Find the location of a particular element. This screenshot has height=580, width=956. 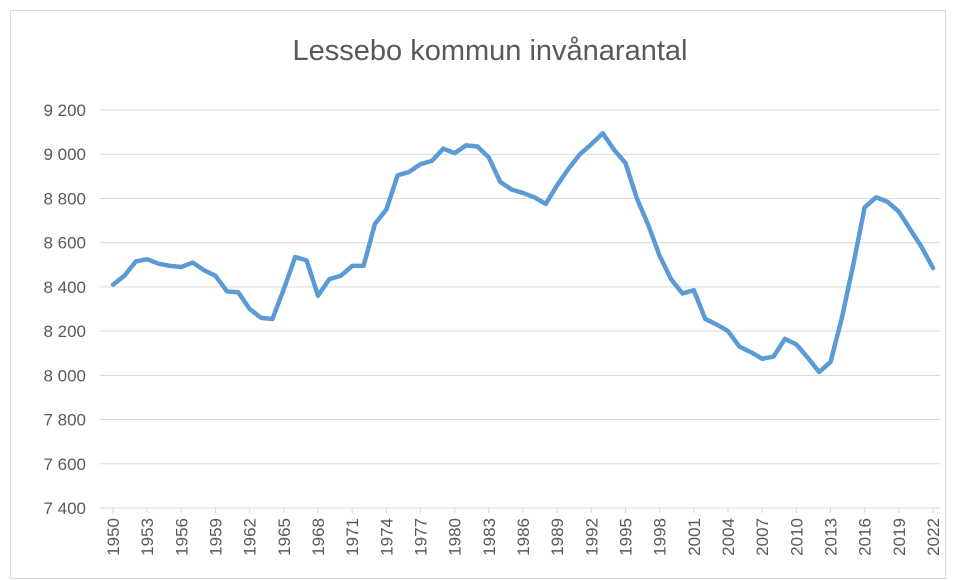

y-tick-label: 8 800 is located at coordinates (64, 198).